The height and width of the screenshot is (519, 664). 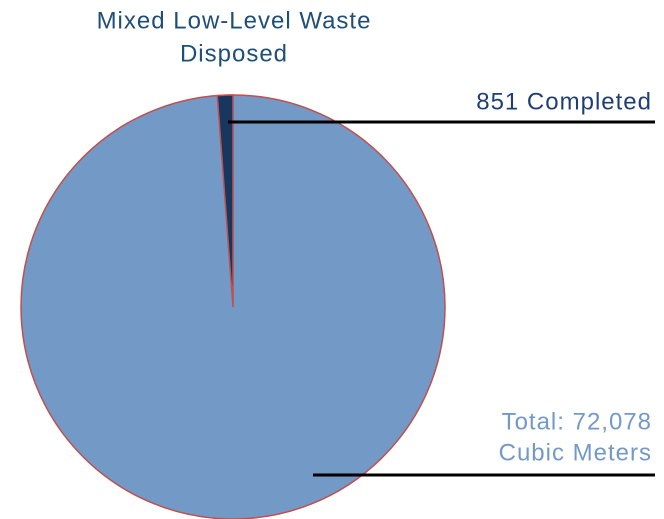 I want to click on slice-label: Cubic Meters, so click(x=575, y=452).